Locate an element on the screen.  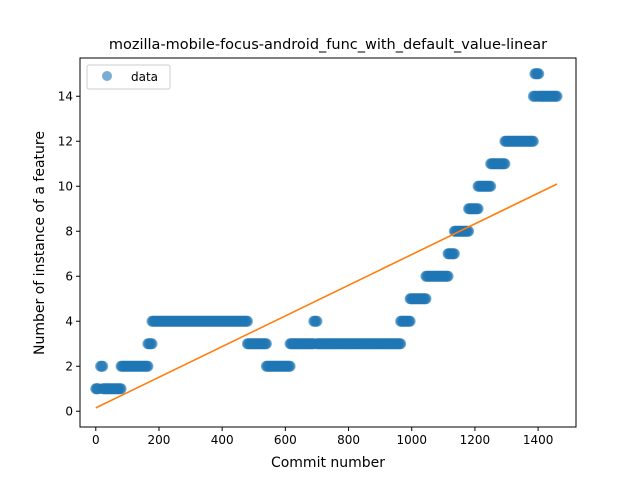
legend-label-data: data is located at coordinates (144, 77).